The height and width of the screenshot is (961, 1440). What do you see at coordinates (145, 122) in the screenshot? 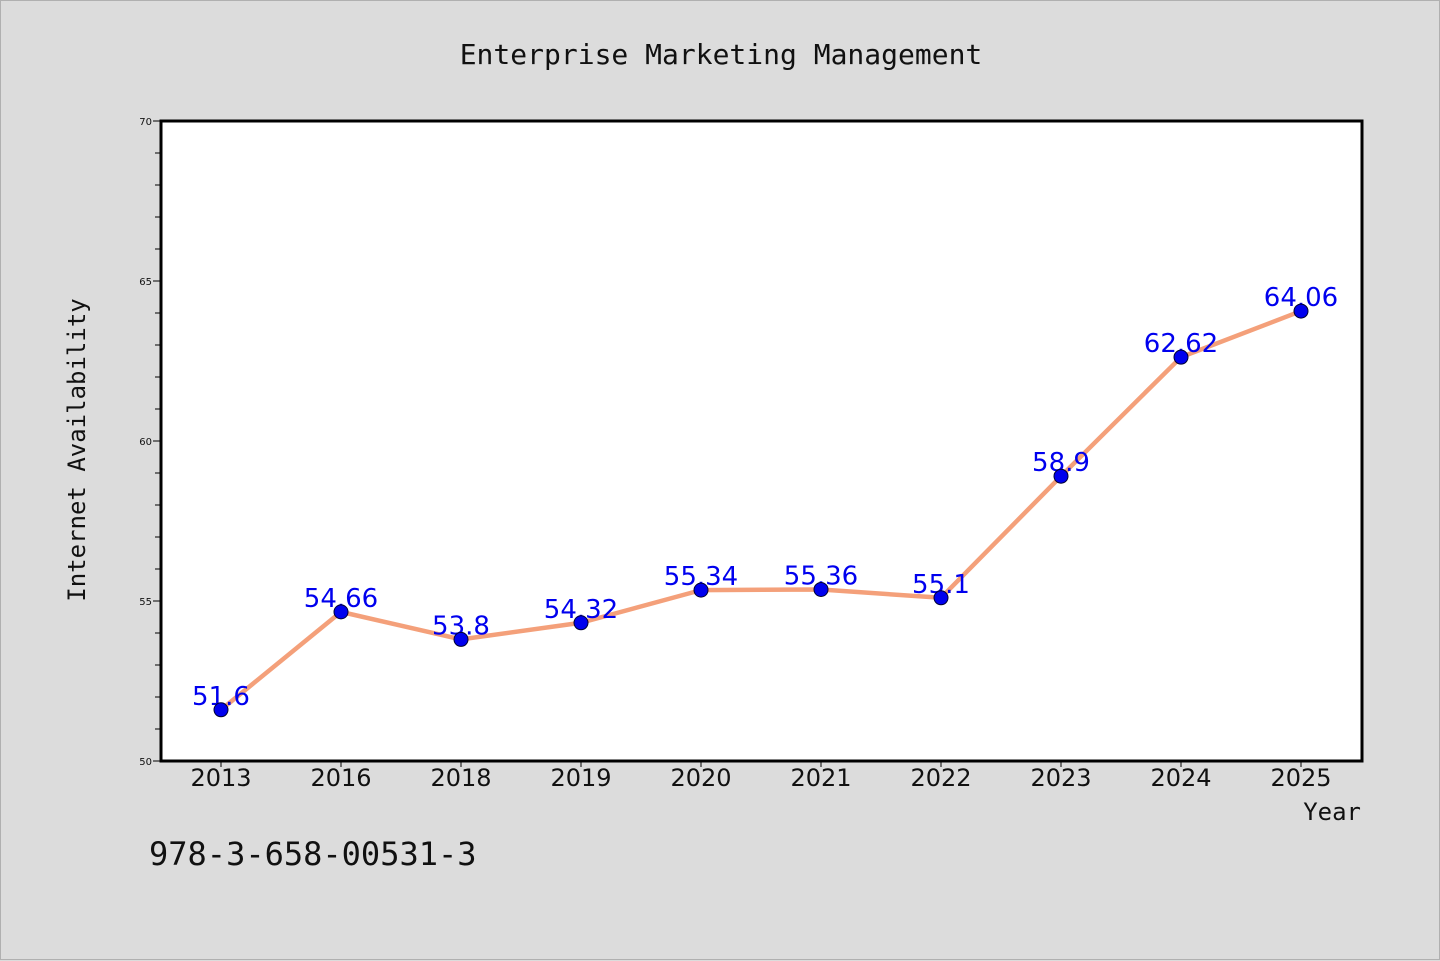
I see `y-tick-label: 70` at bounding box center [145, 122].